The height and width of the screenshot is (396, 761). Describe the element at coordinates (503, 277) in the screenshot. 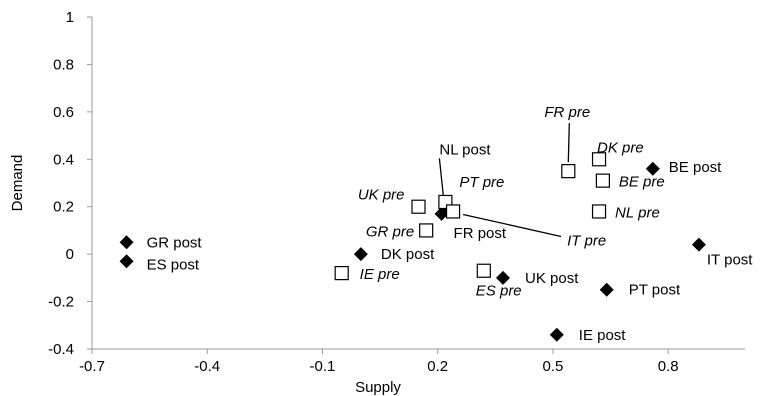

I see `diamond-marker-uk-post` at that location.